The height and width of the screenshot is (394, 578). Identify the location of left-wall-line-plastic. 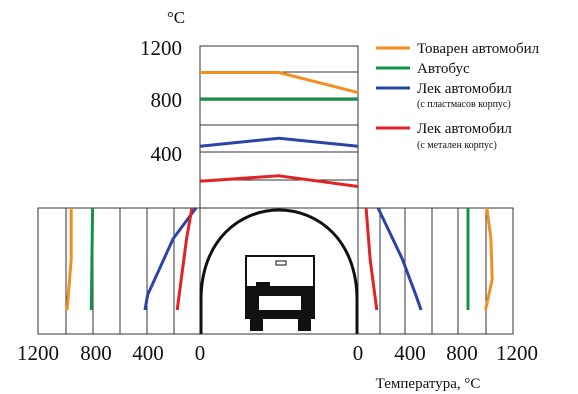
(170, 259).